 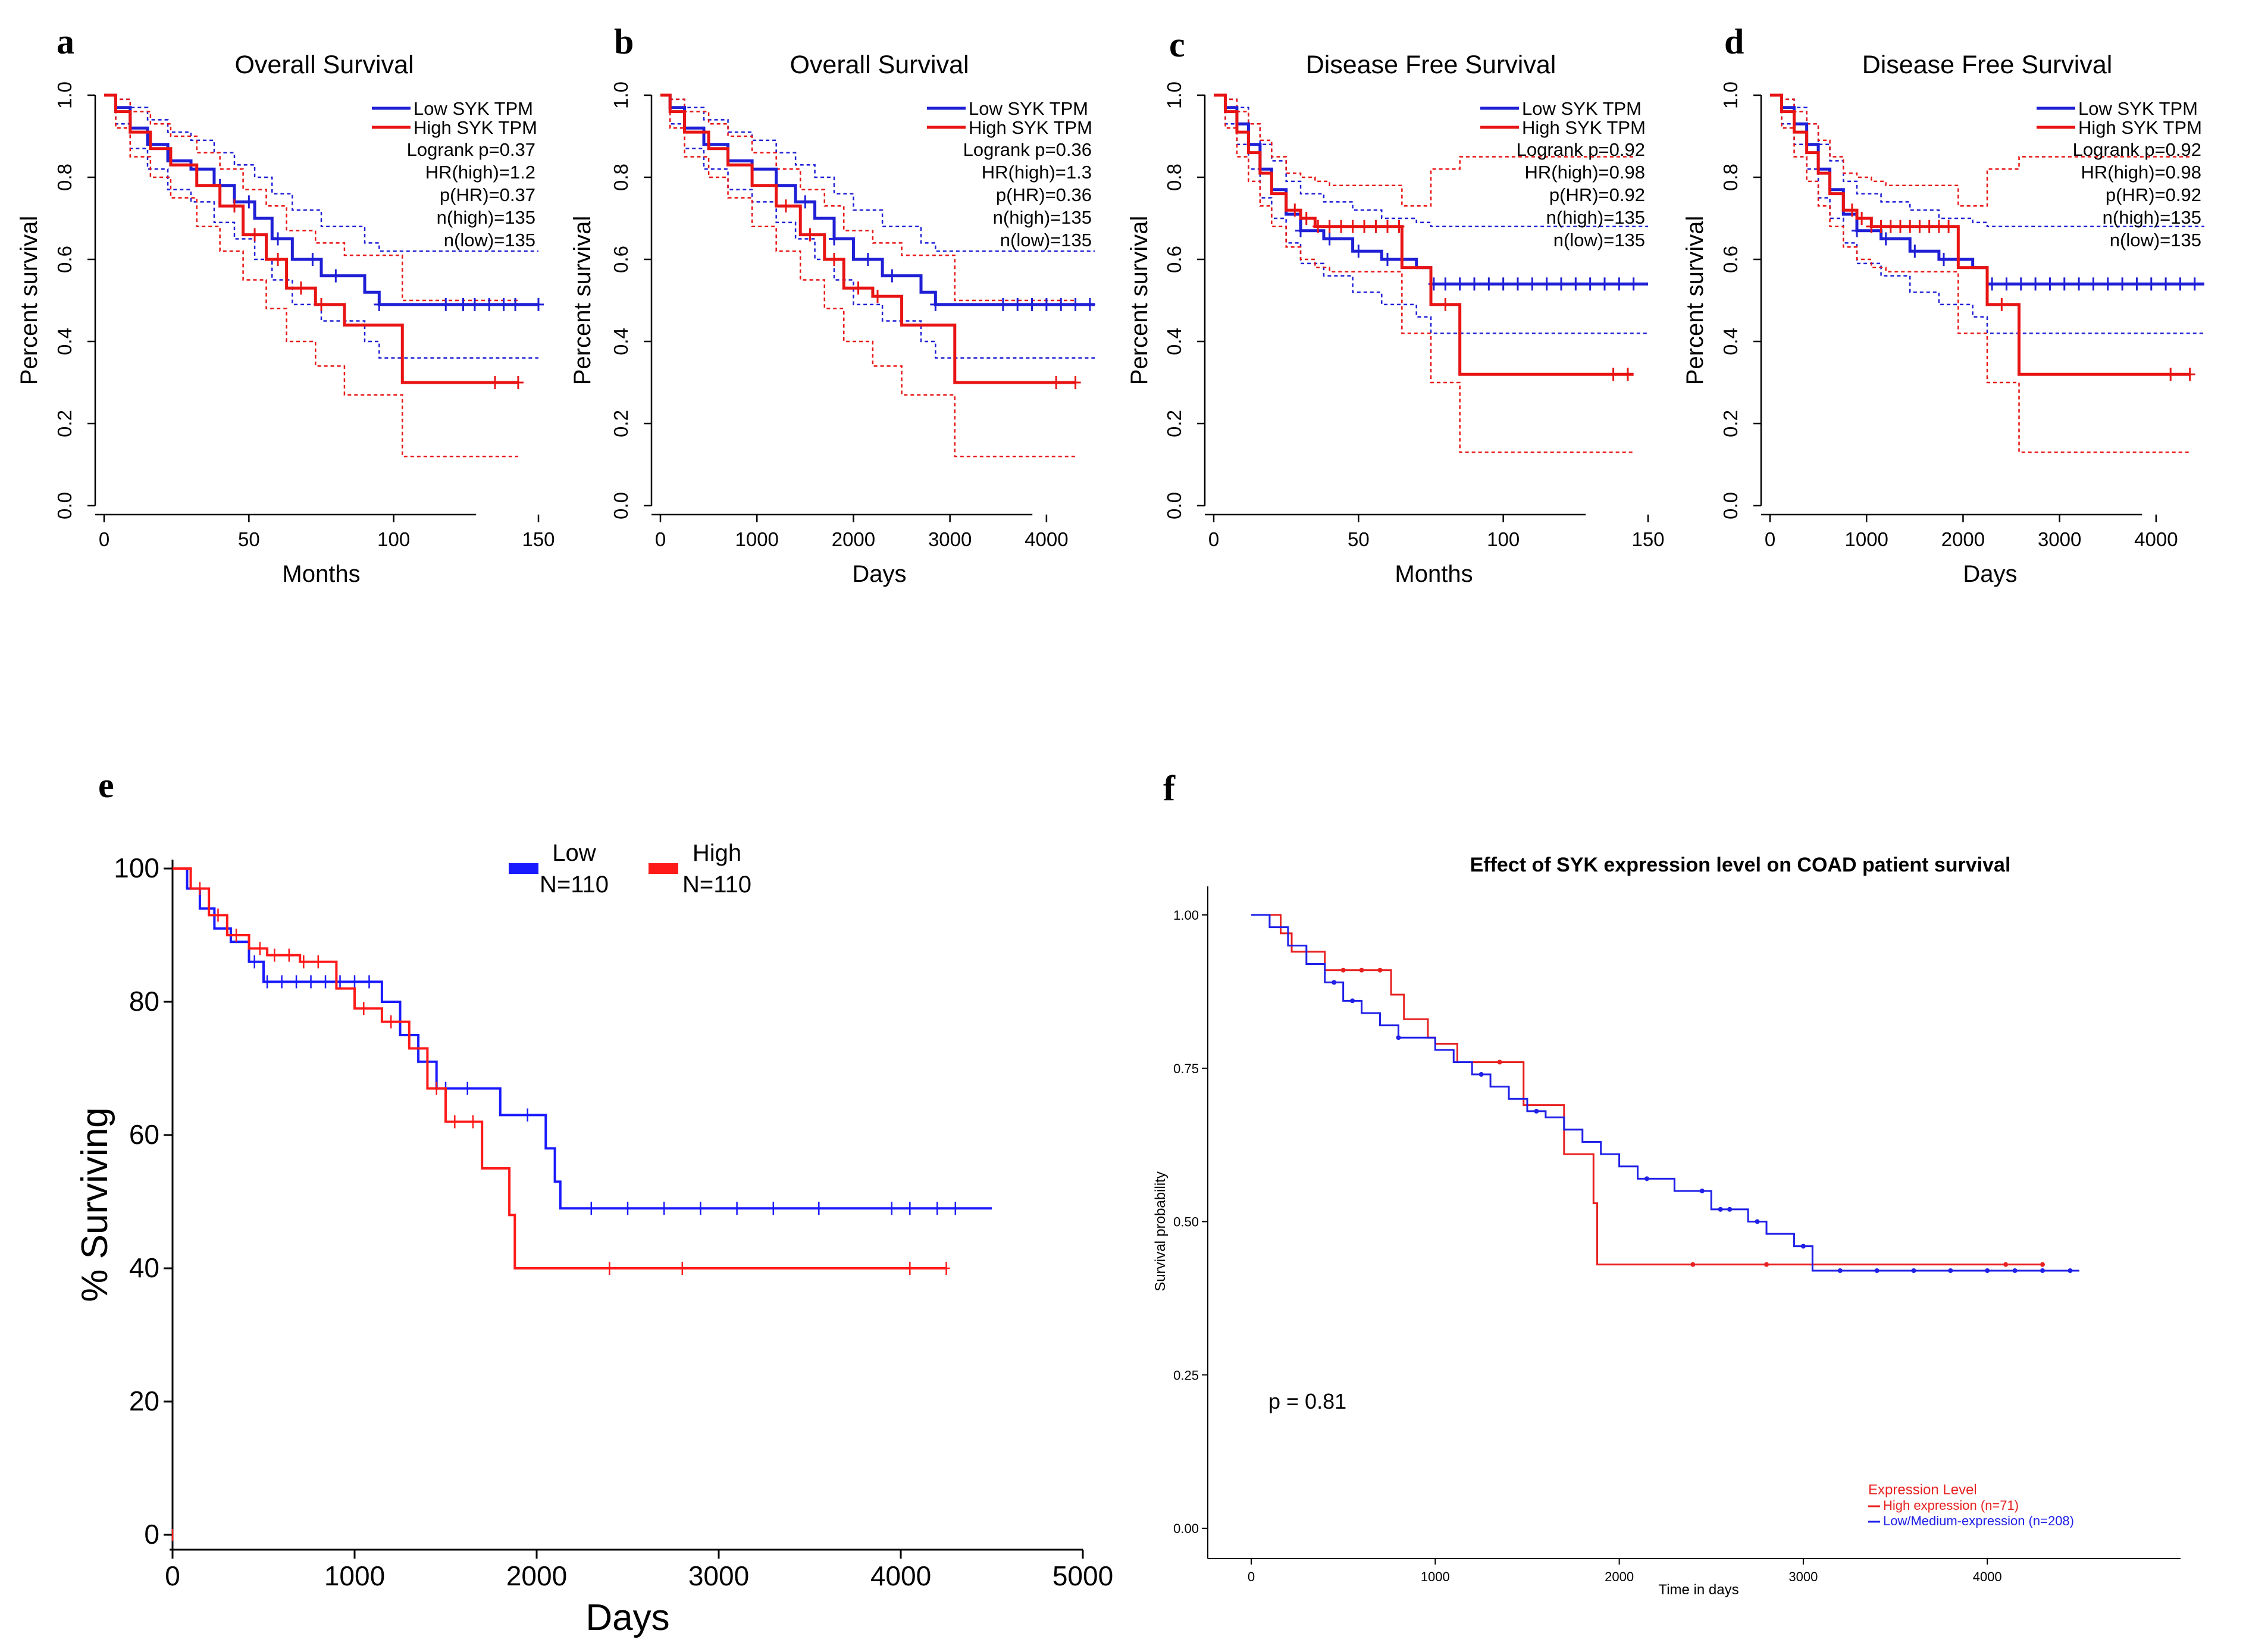 I want to click on y-tick-label: 0.8, so click(x=621, y=177).